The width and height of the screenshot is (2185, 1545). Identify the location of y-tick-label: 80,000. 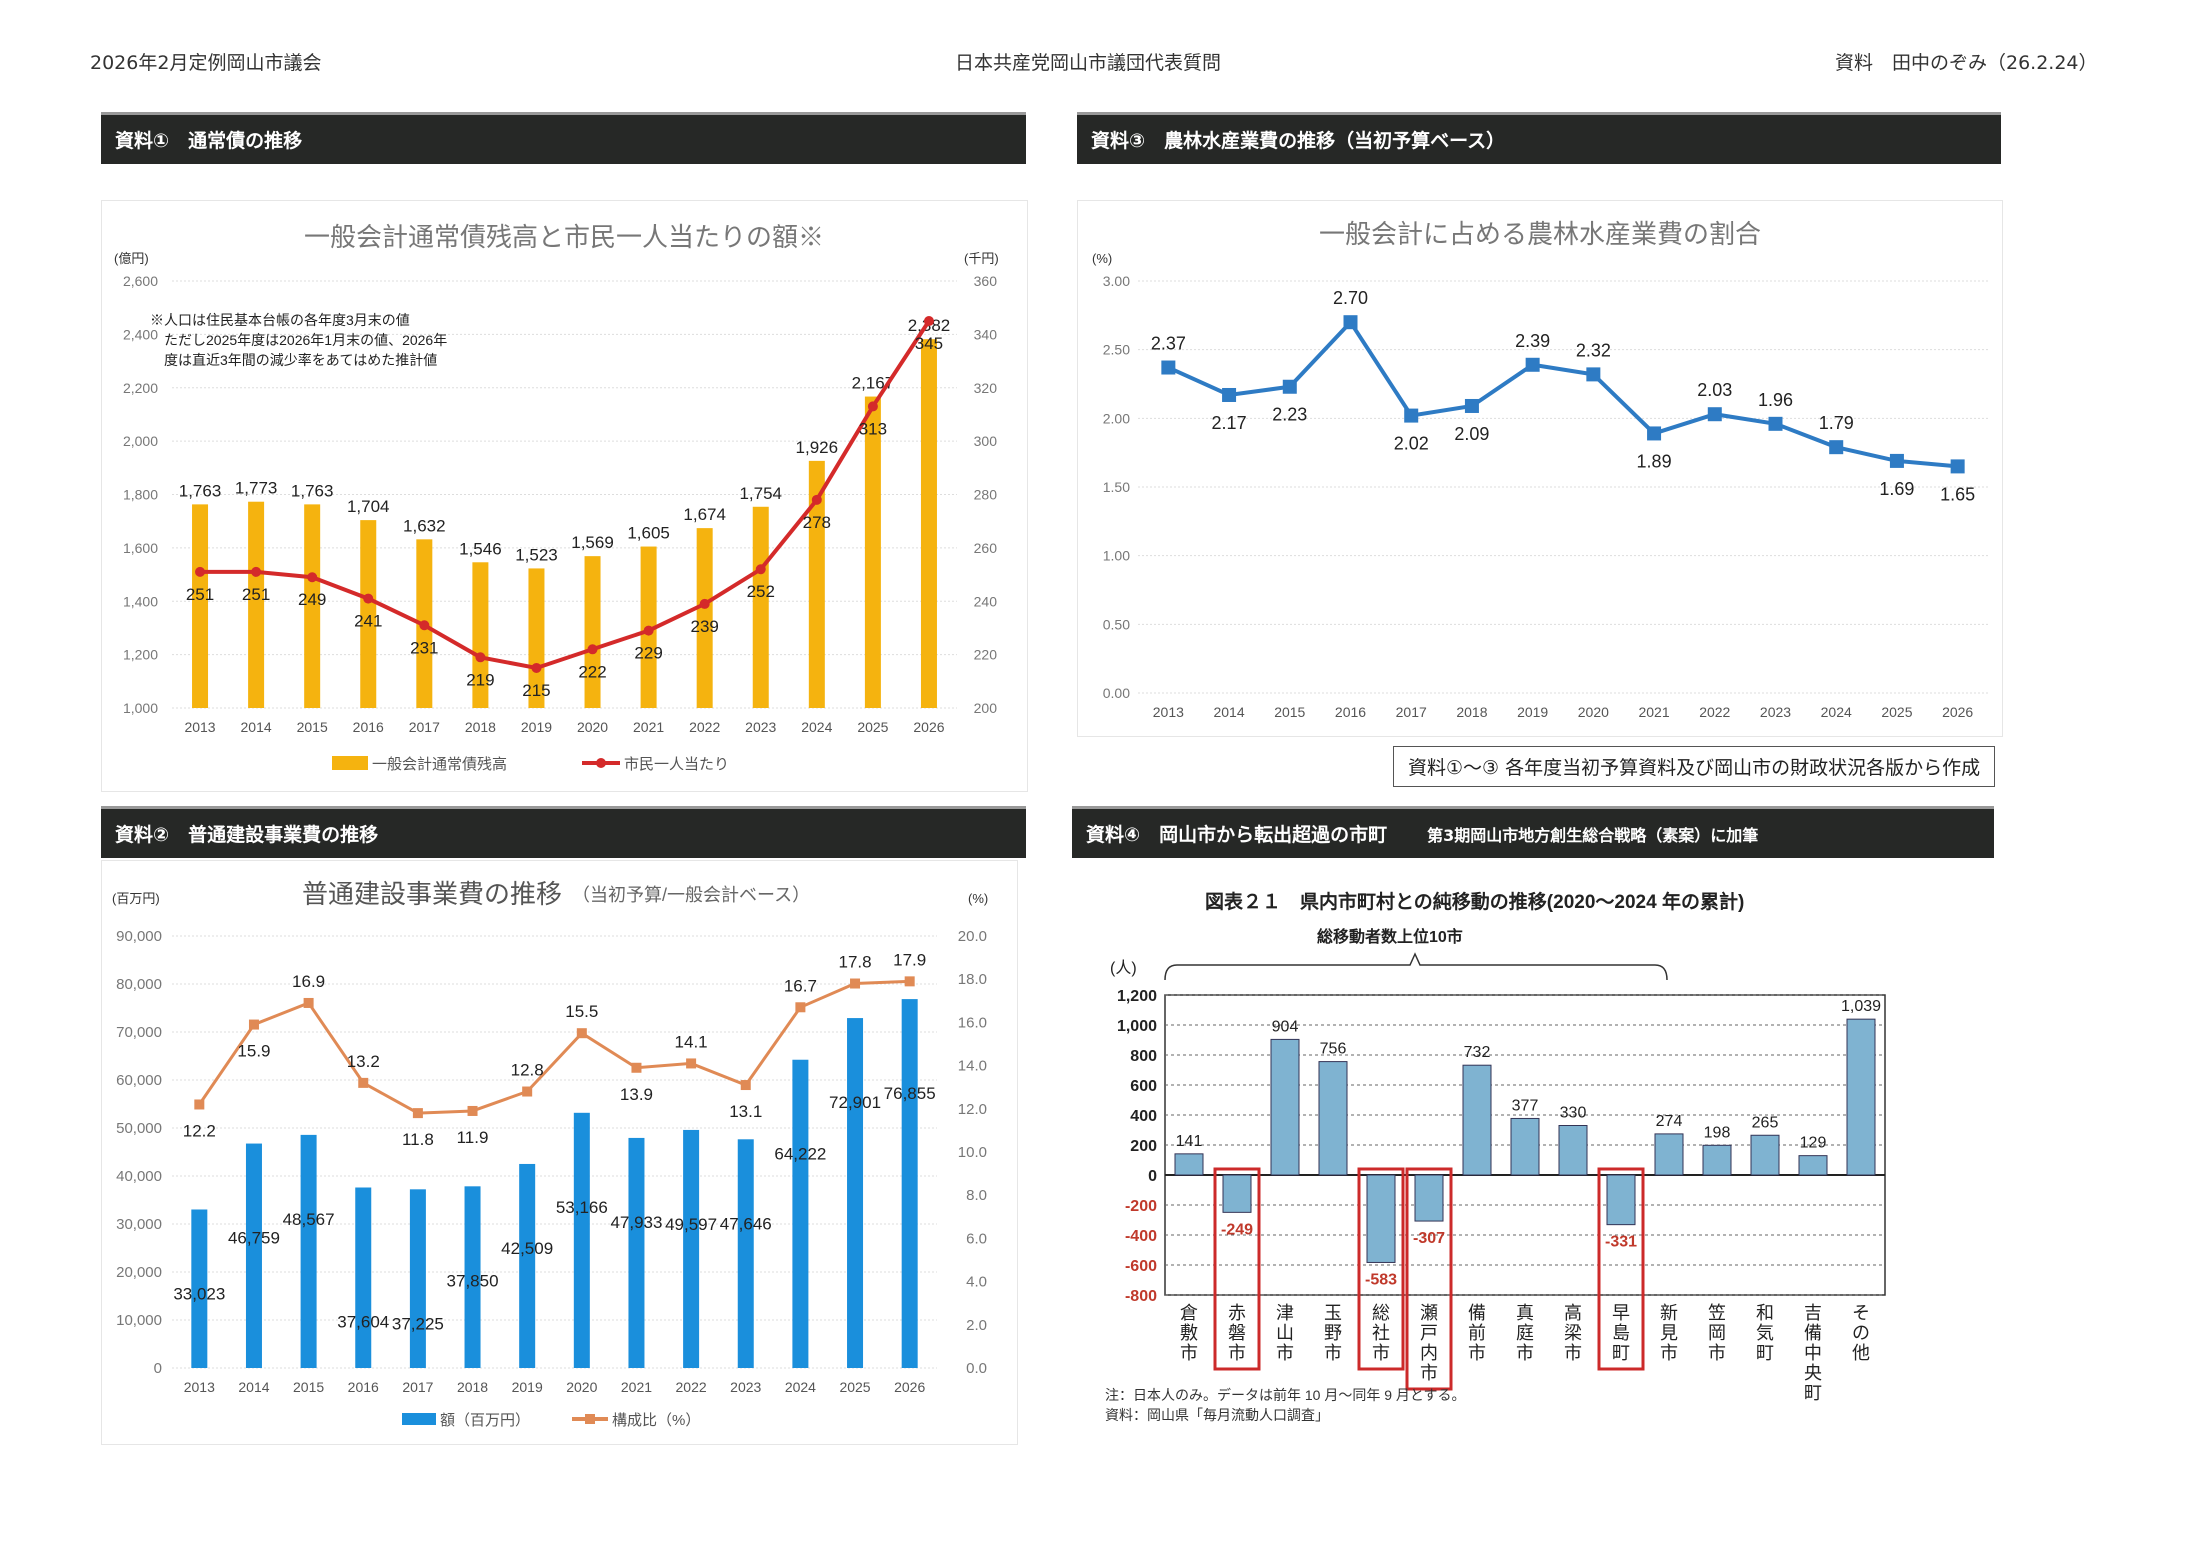
(139, 984).